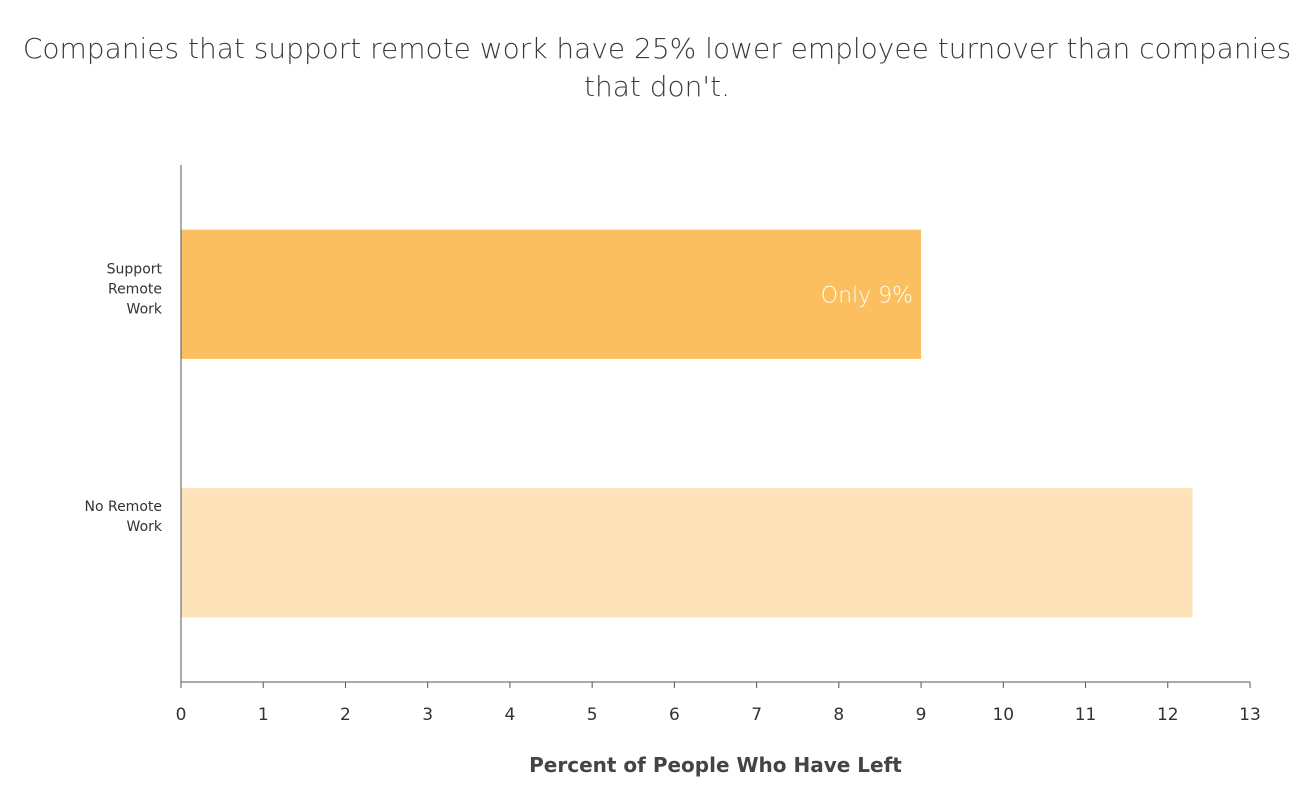  Describe the element at coordinates (345, 715) in the screenshot. I see `x-tick-label: 2` at that location.